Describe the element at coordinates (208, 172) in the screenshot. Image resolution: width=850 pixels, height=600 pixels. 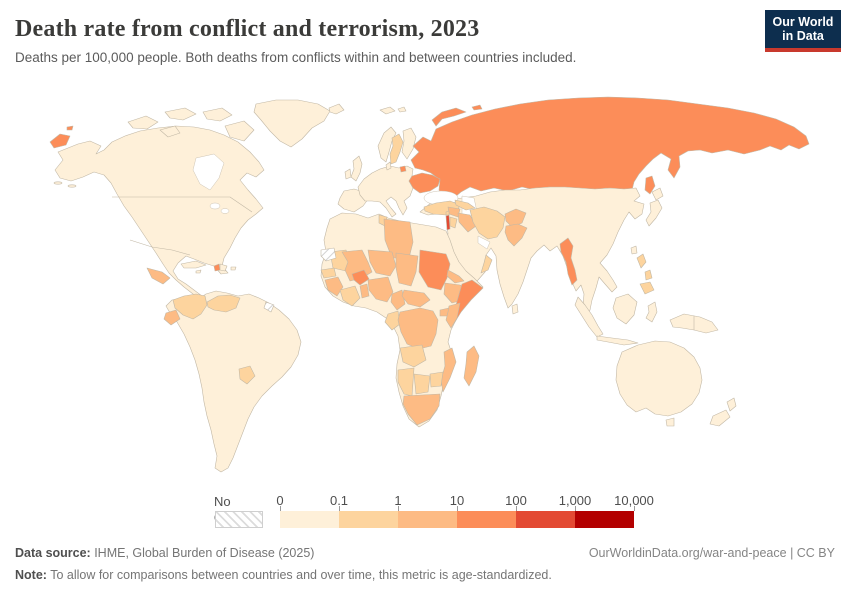
I see `hudson-bay` at that location.